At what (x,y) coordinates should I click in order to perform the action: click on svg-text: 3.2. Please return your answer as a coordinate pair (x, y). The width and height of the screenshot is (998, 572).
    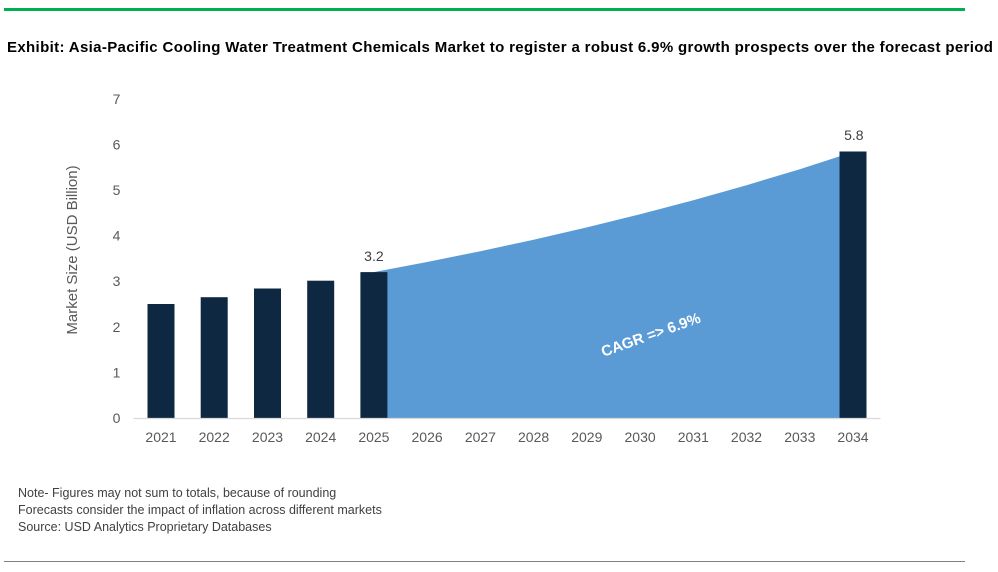
    Looking at the image, I should click on (374, 256).